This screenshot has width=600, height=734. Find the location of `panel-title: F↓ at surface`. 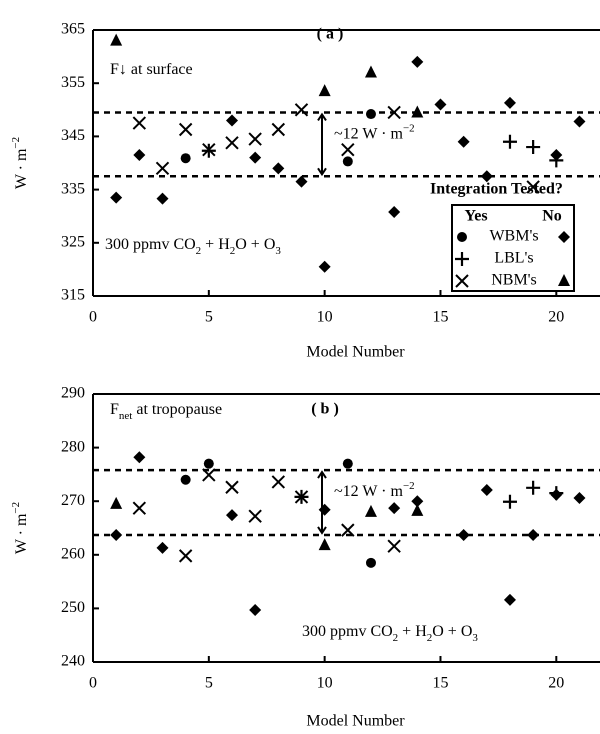

panel-title: F↓ at surface is located at coordinates (151, 69).